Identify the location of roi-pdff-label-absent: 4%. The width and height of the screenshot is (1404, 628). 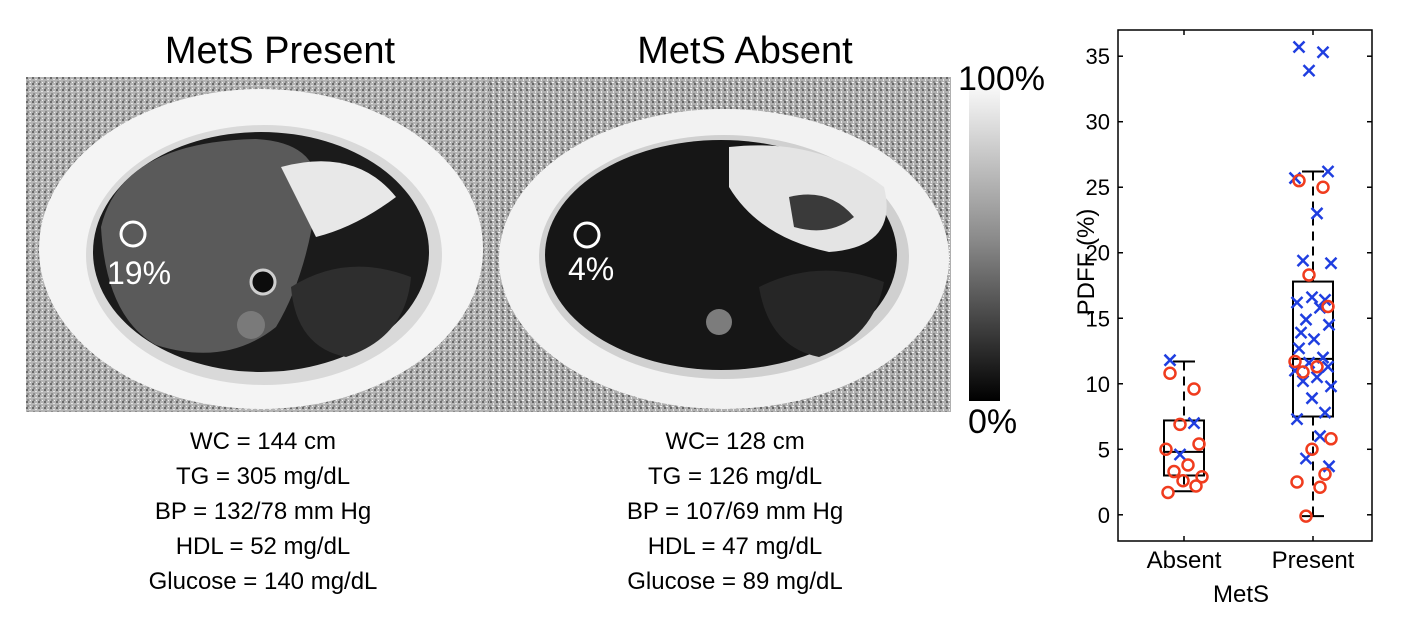
(591, 269).